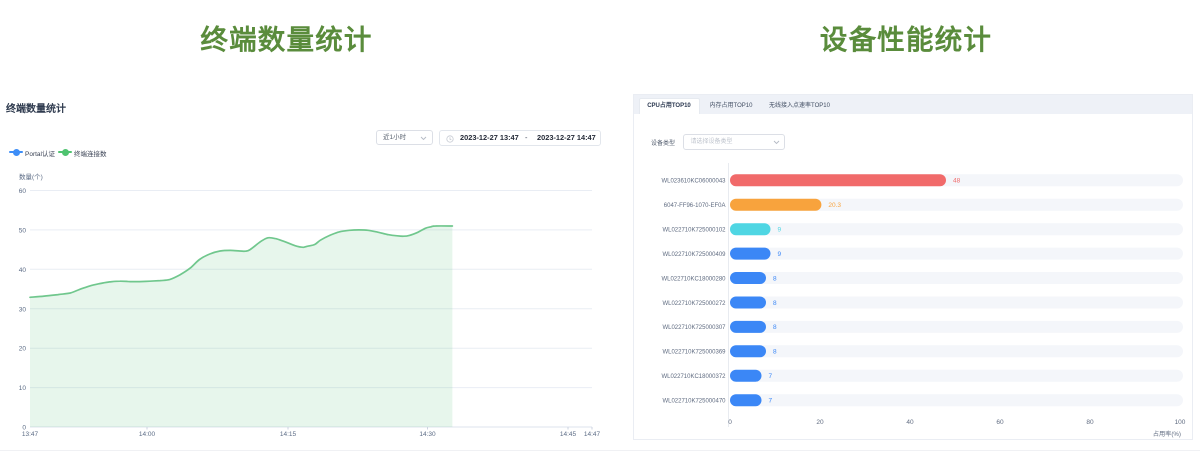 This screenshot has width=1200, height=456. Describe the element at coordinates (957, 181) in the screenshot. I see `svg-text: 48` at that location.